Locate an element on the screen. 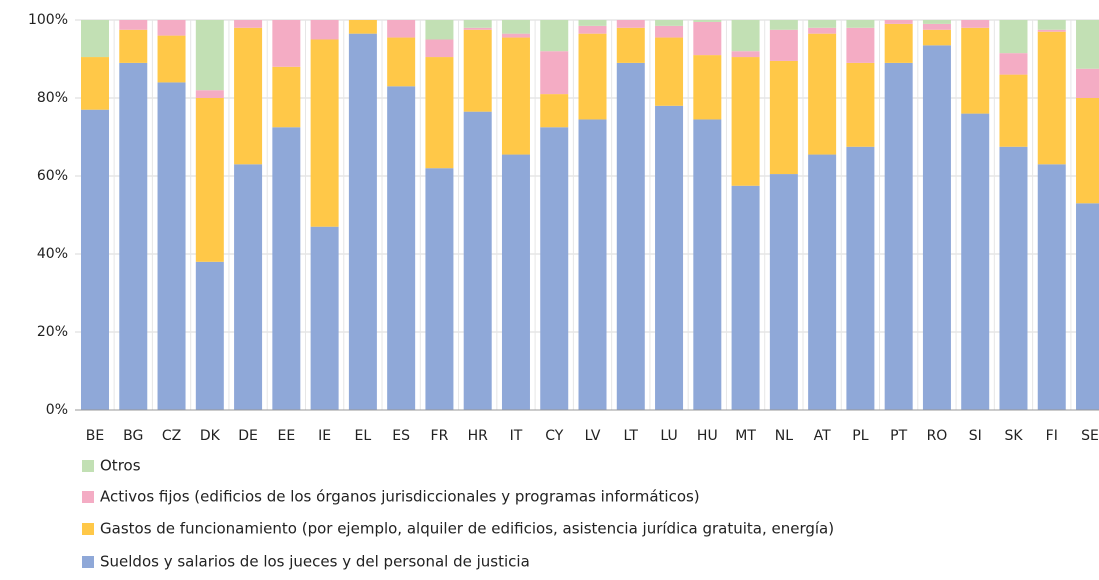 The image size is (1099, 580). x-tick-label: DK is located at coordinates (210, 436).